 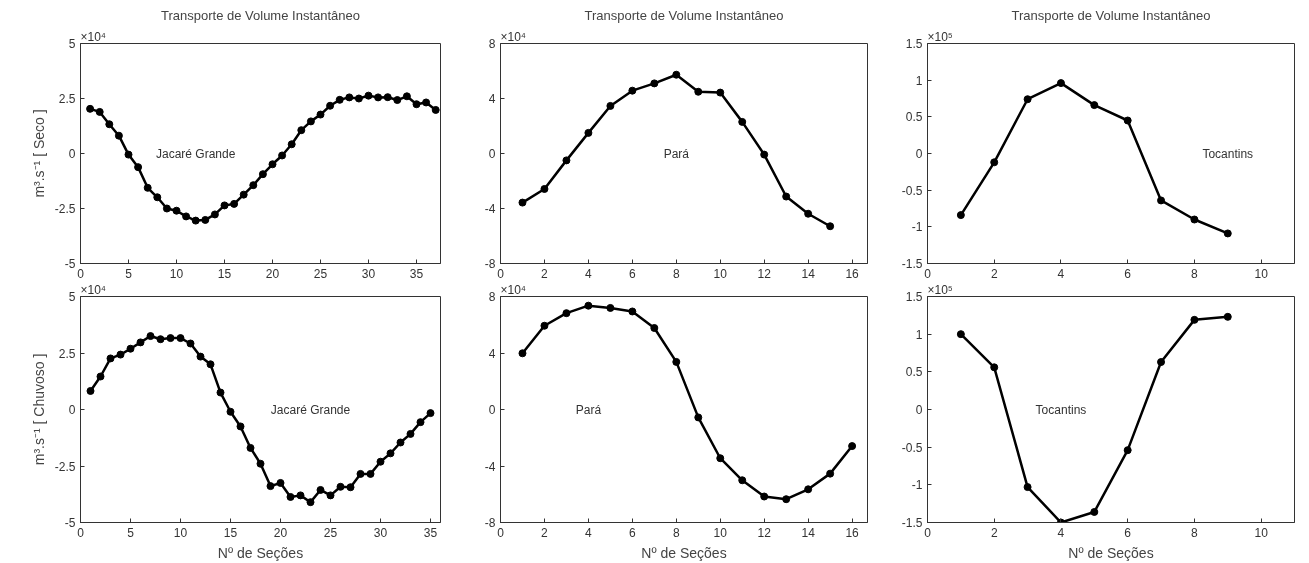 What do you see at coordinates (196, 153) in the screenshot?
I see `series-label: Jacaré Grande` at bounding box center [196, 153].